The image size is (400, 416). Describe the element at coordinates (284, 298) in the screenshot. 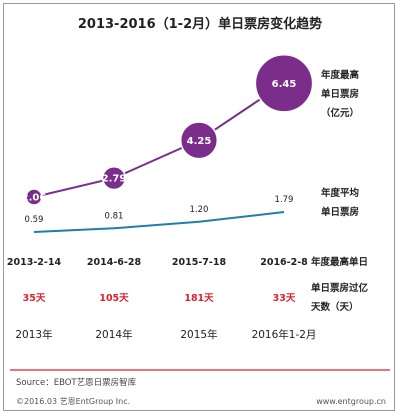

I see `days-over-100m: 33天` at that location.